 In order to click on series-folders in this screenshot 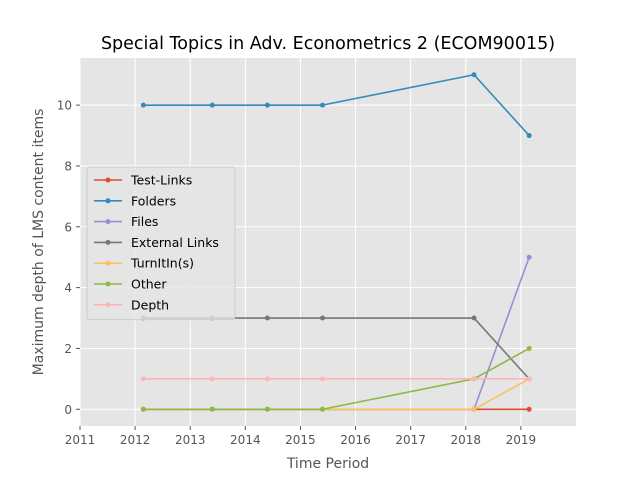, I will do `click(336, 105)`.